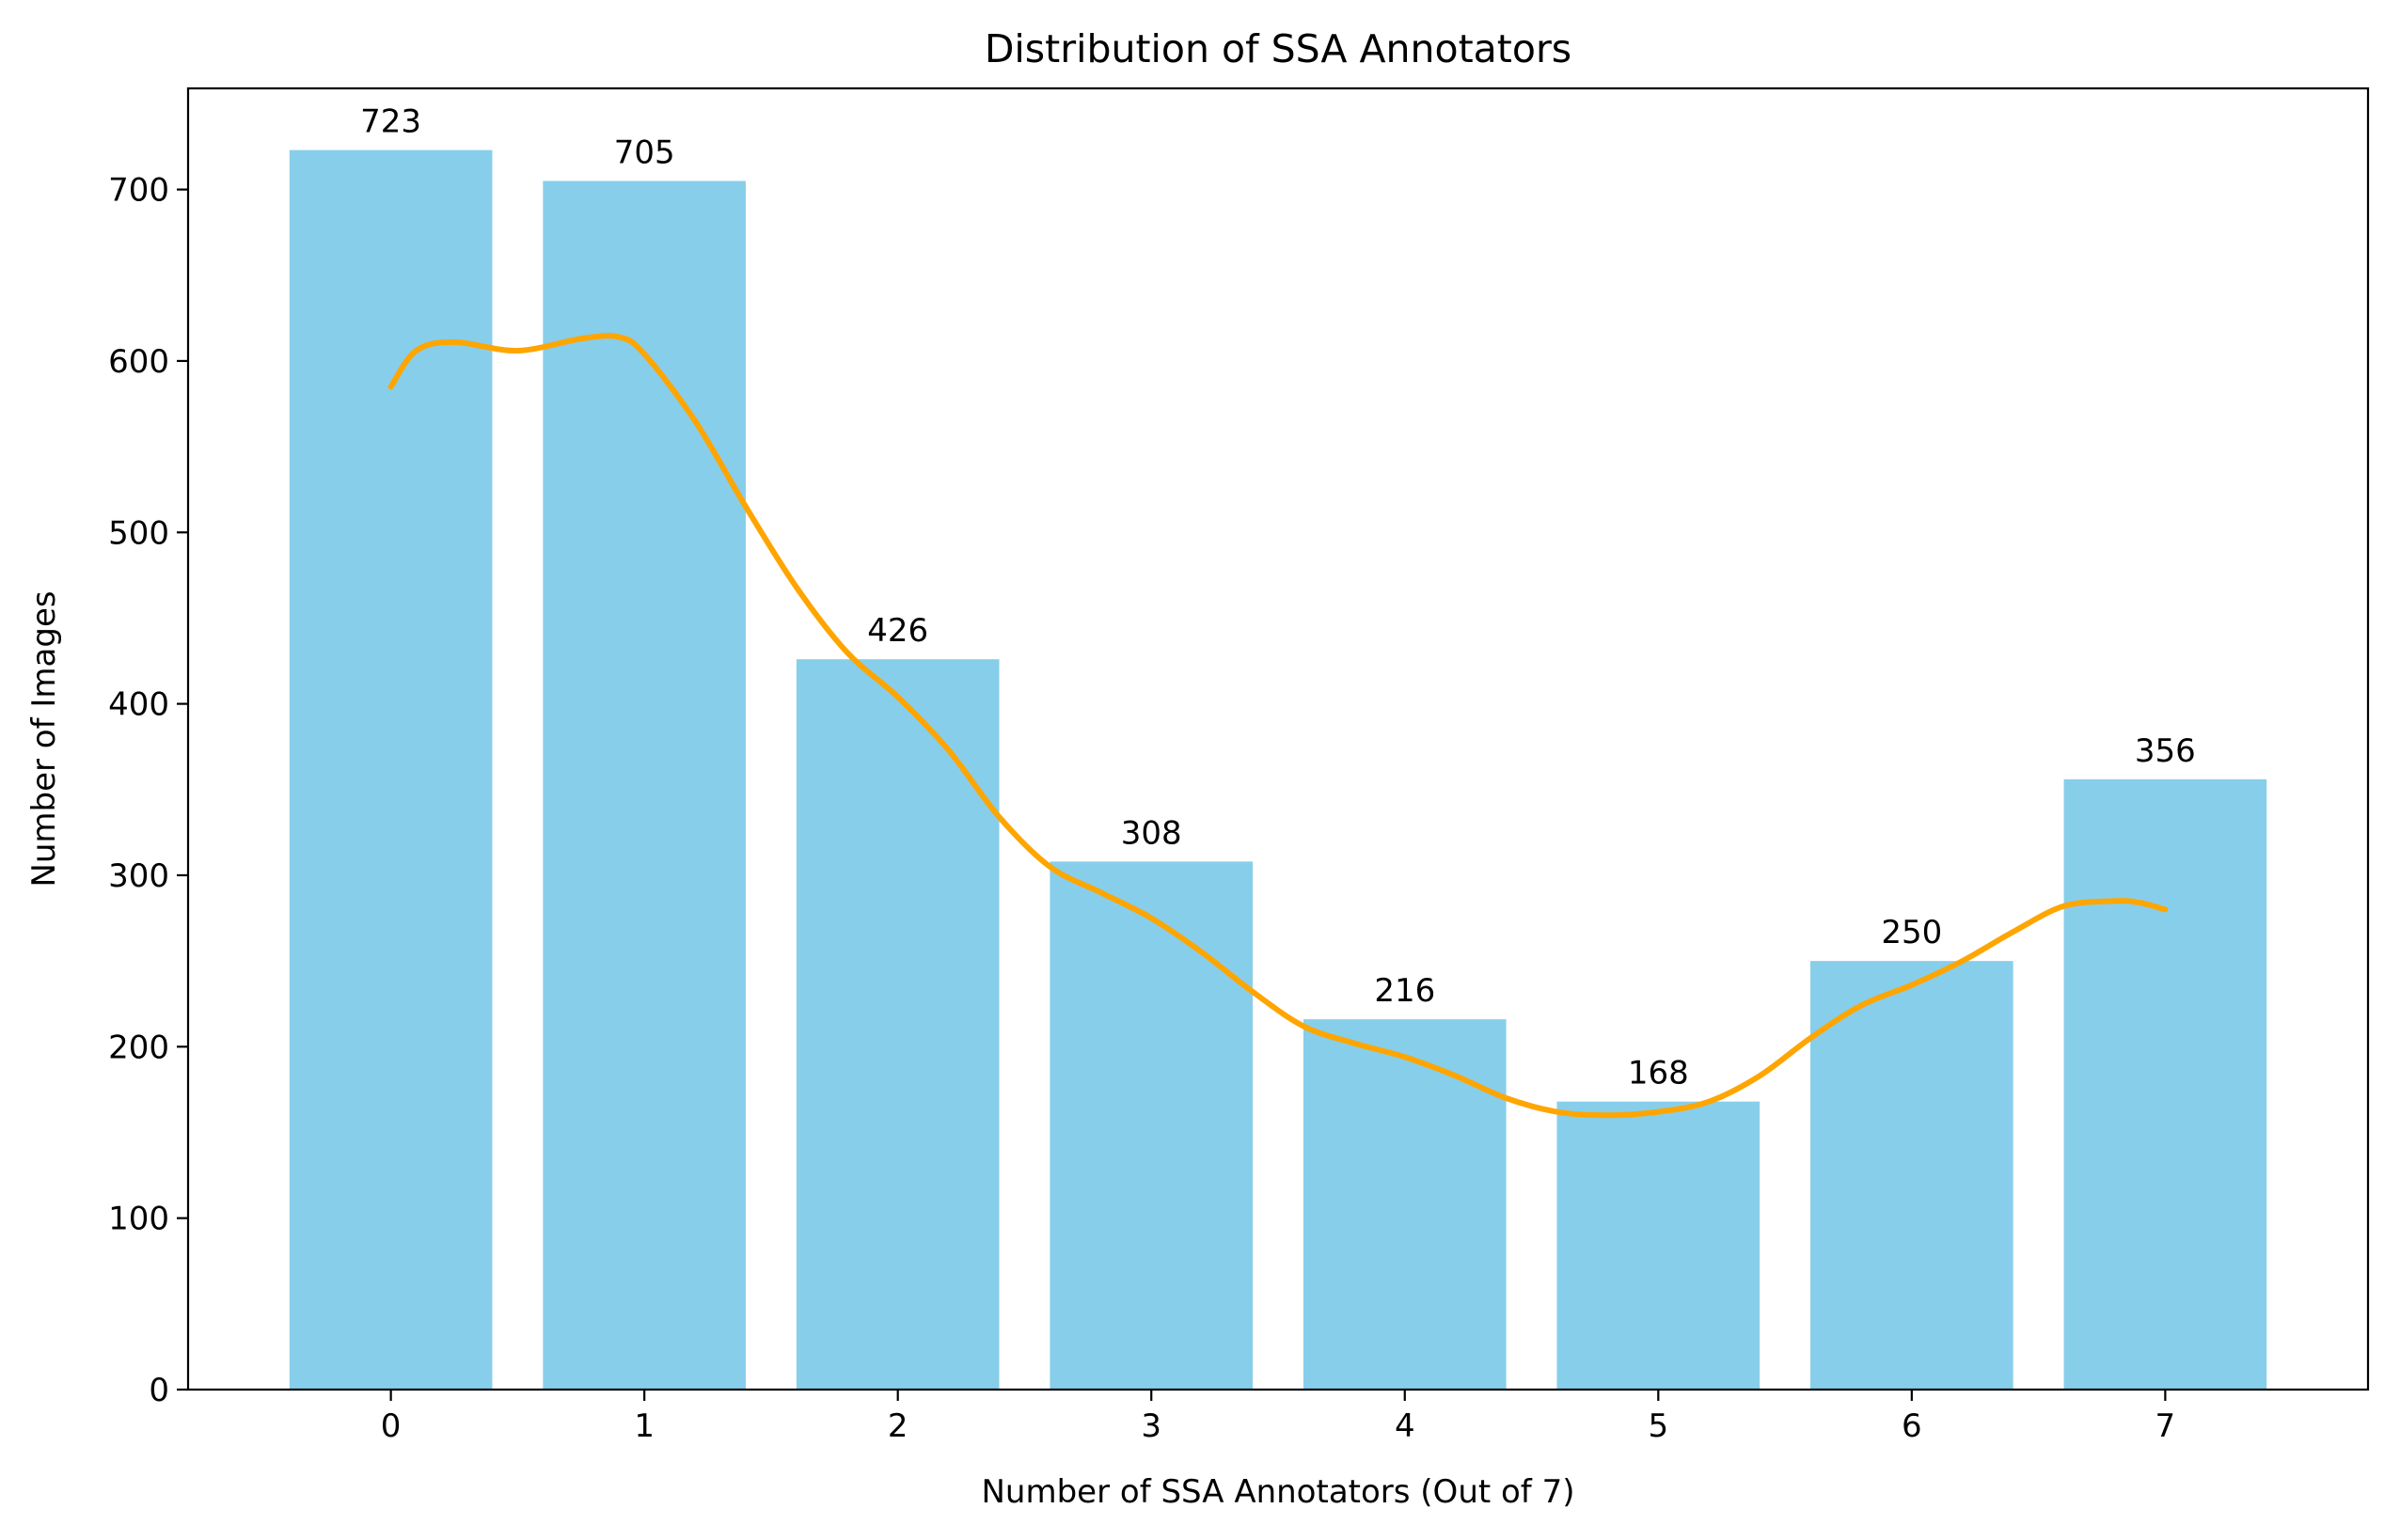  Describe the element at coordinates (1404, 991) in the screenshot. I see `data-label-4: 216` at that location.